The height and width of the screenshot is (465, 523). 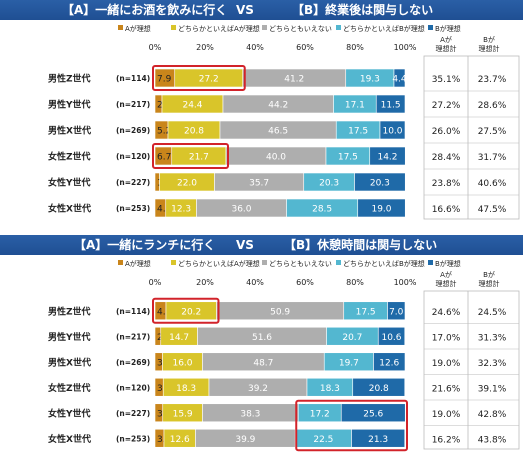 I want to click on total-b: 23.7%, so click(x=492, y=80).